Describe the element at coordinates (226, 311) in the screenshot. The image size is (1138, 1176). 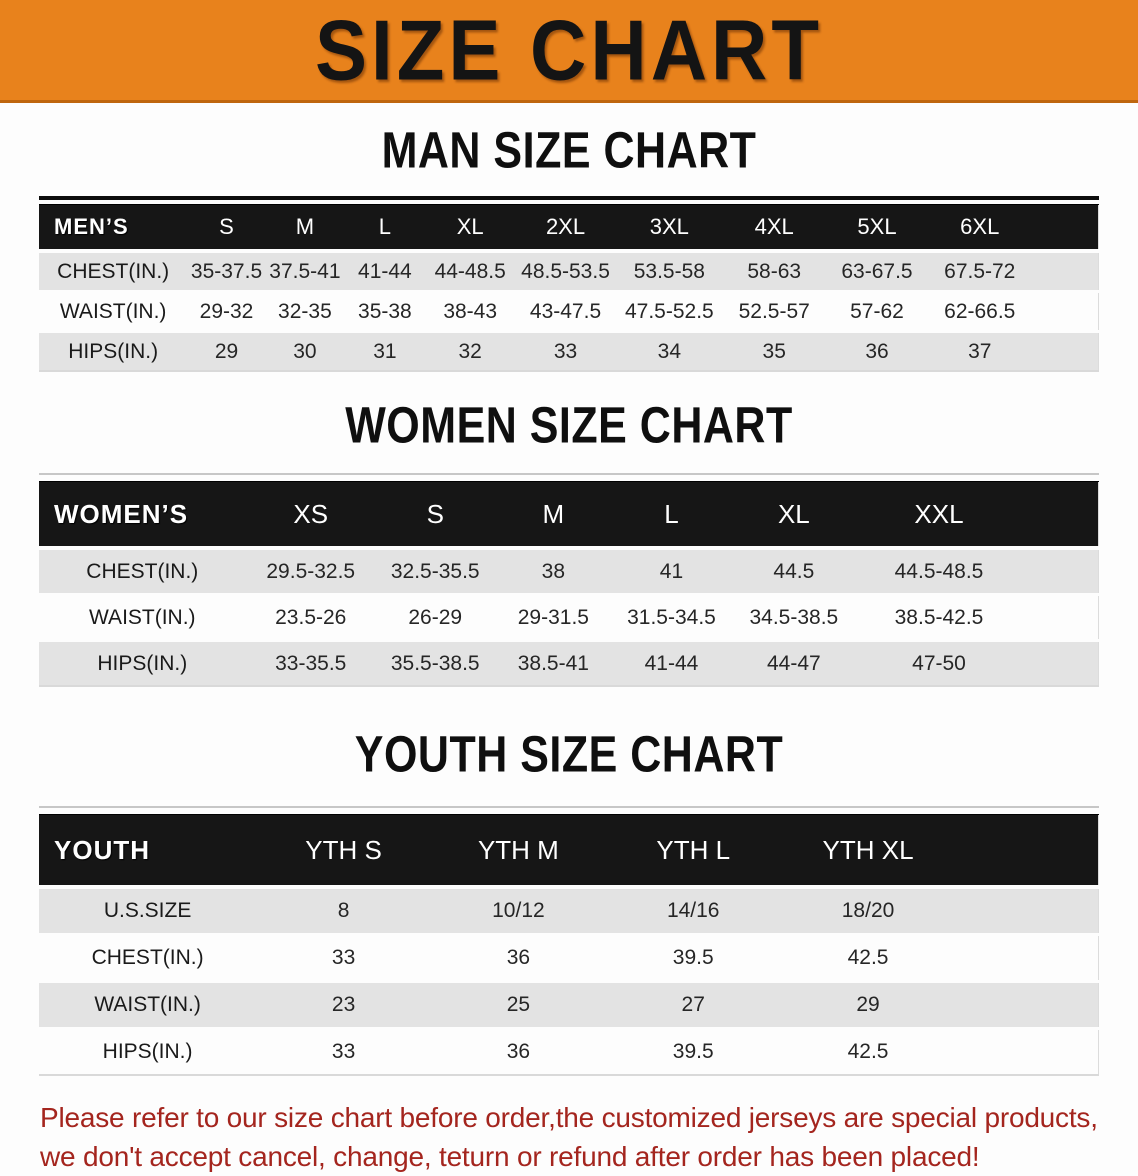
I see `measurement-value: 29-32` at that location.